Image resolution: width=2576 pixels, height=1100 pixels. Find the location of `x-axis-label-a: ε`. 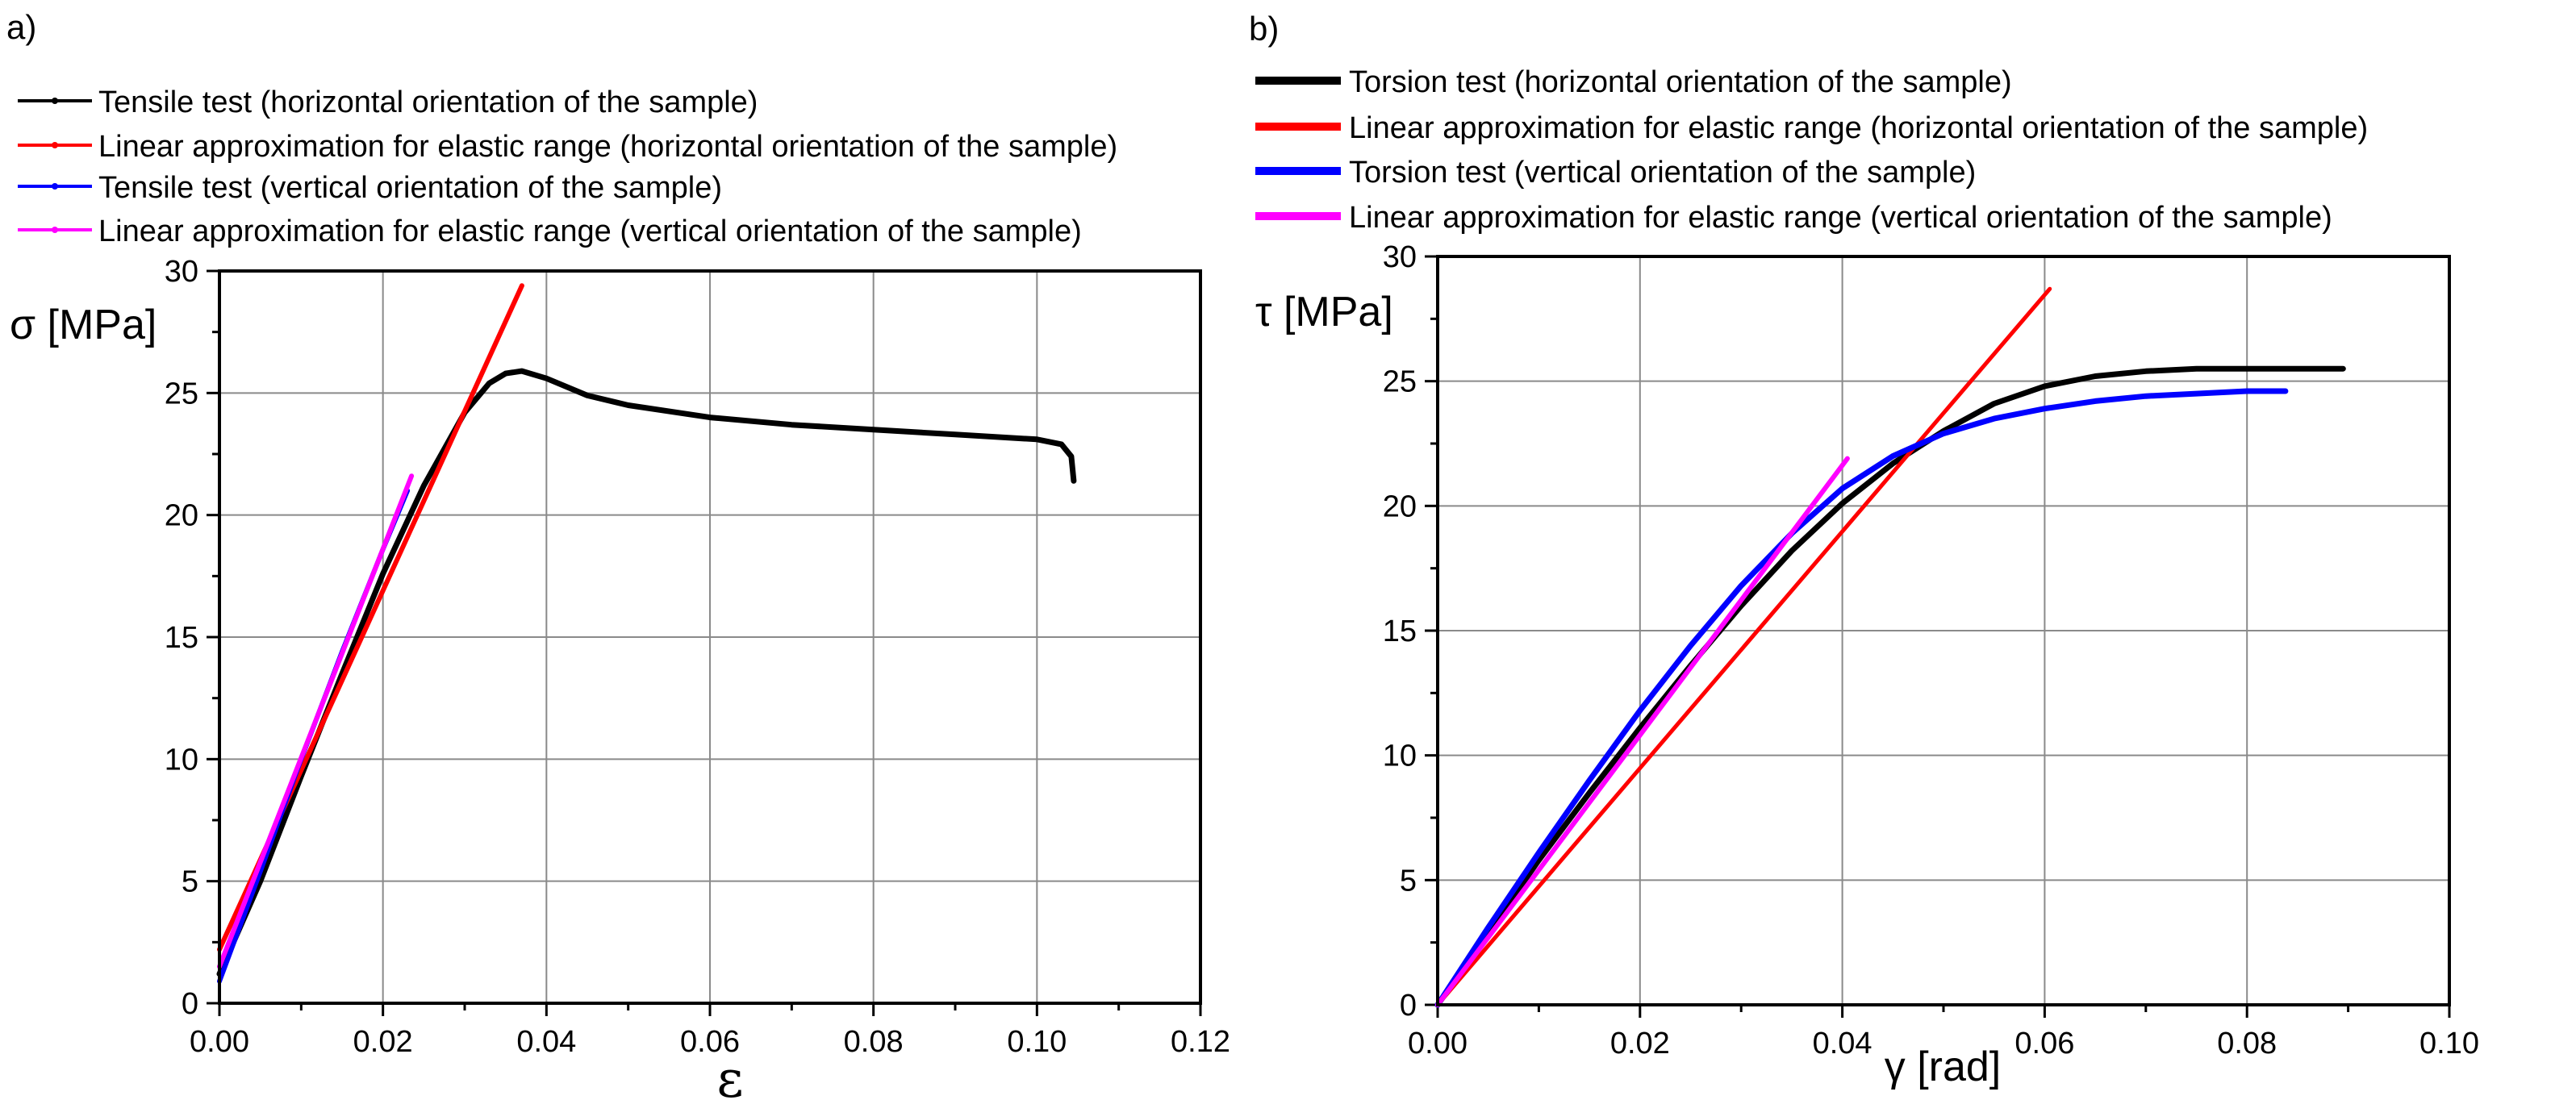

x-axis-label-a: ε is located at coordinates (729, 1075).